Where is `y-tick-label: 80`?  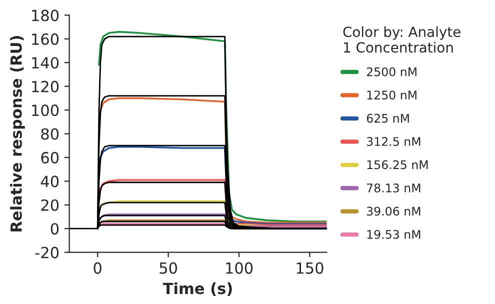
y-tick-label: 80 is located at coordinates (50, 134).